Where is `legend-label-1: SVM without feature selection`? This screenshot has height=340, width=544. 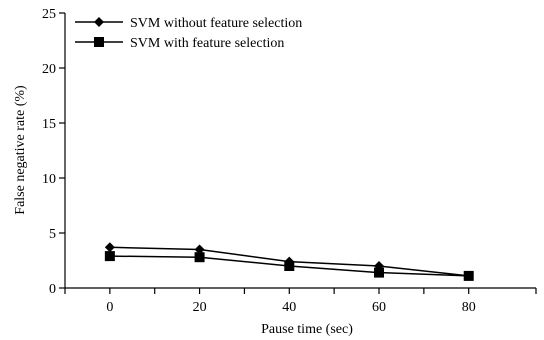 legend-label-1: SVM without feature selection is located at coordinates (216, 23).